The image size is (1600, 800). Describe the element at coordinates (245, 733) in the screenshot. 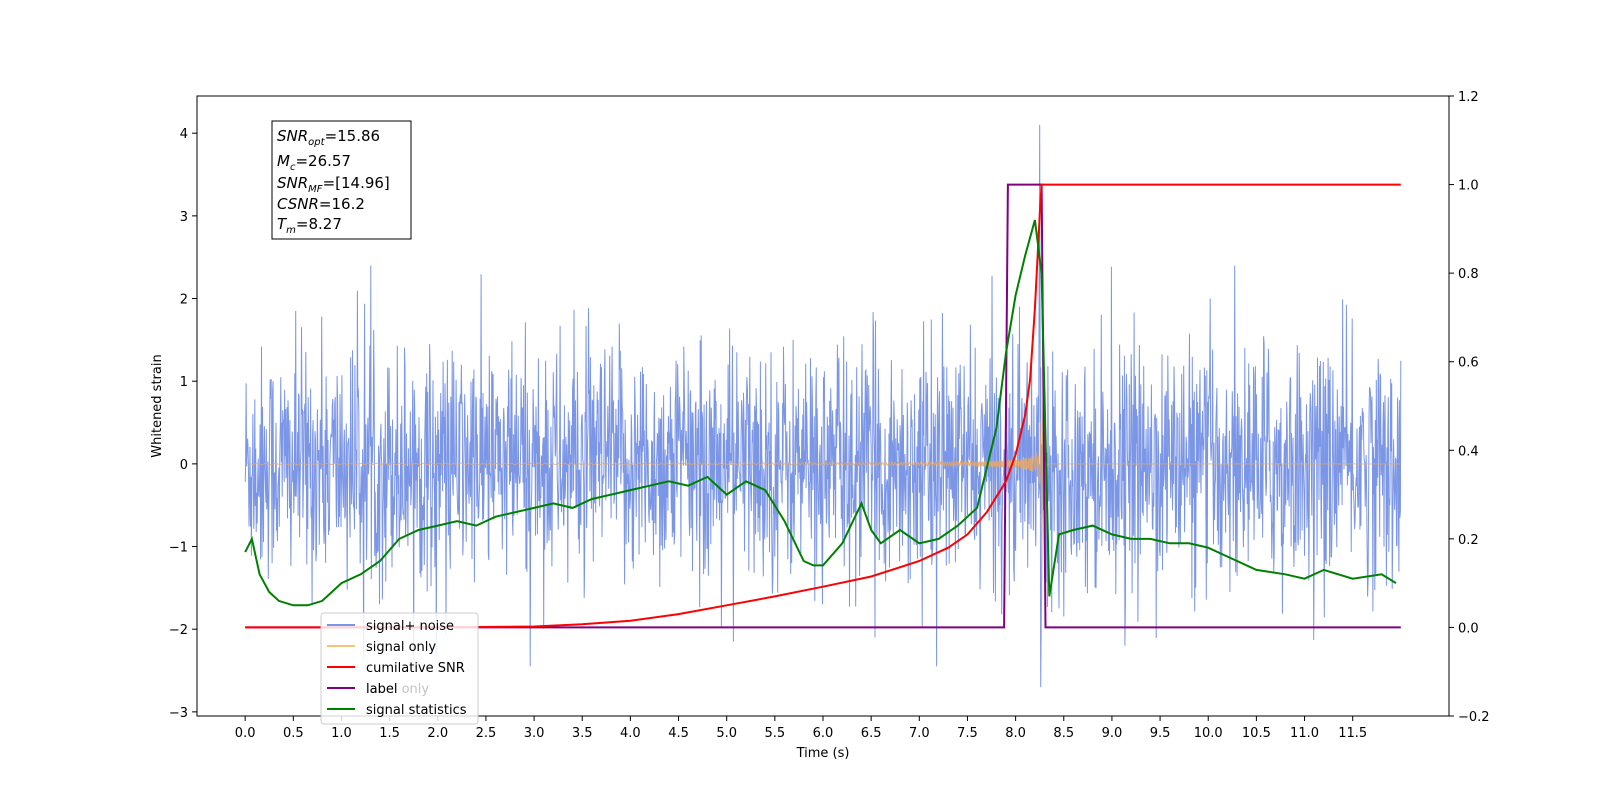

I see `x-tick-label: 0.0` at that location.